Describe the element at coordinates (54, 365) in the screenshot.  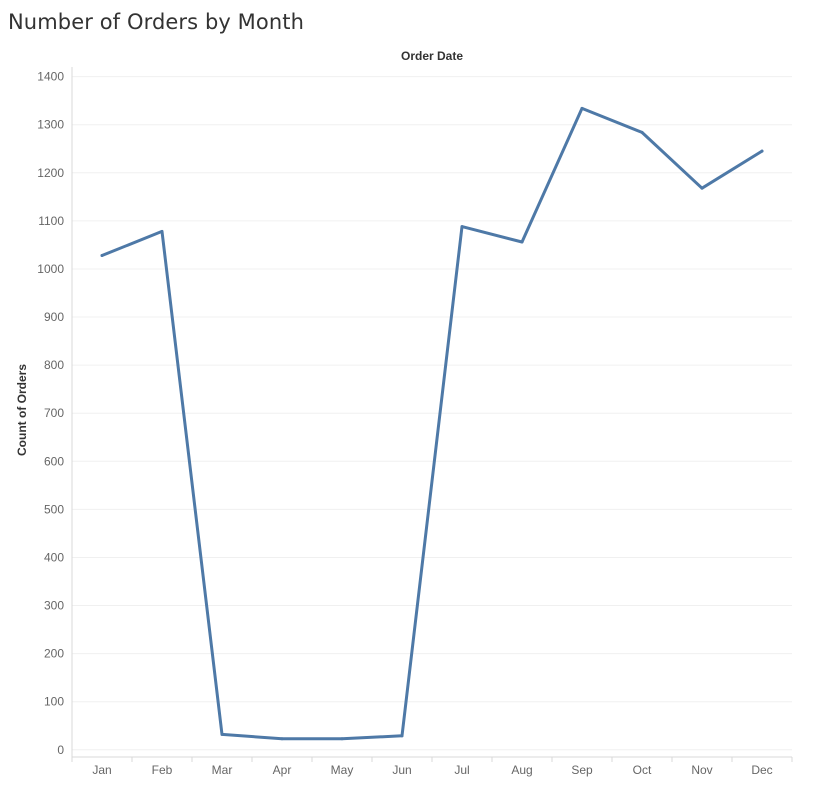
I see `y-tick-label: 800` at that location.